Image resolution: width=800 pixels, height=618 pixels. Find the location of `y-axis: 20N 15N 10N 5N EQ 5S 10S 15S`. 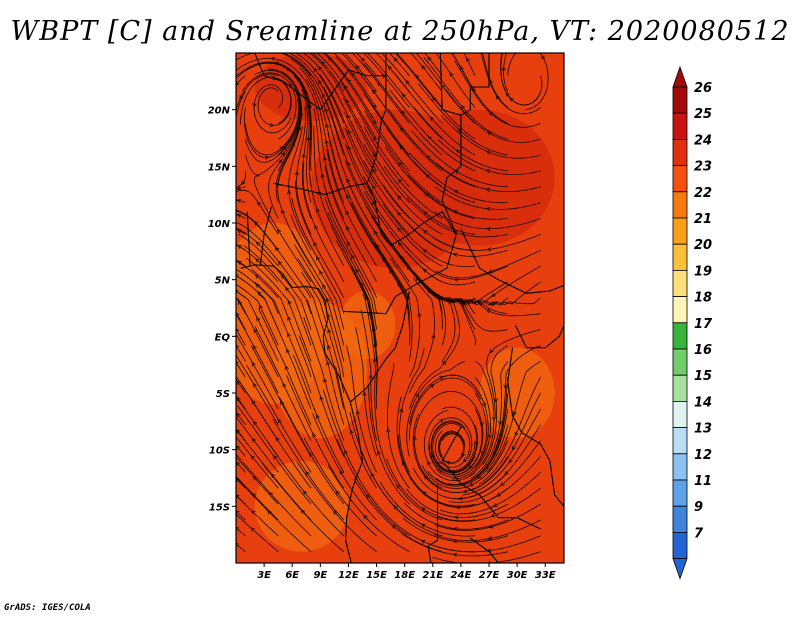

y-axis: 20N 15N 10N 5N EQ 5S 10S 15S is located at coordinates (222, 309).